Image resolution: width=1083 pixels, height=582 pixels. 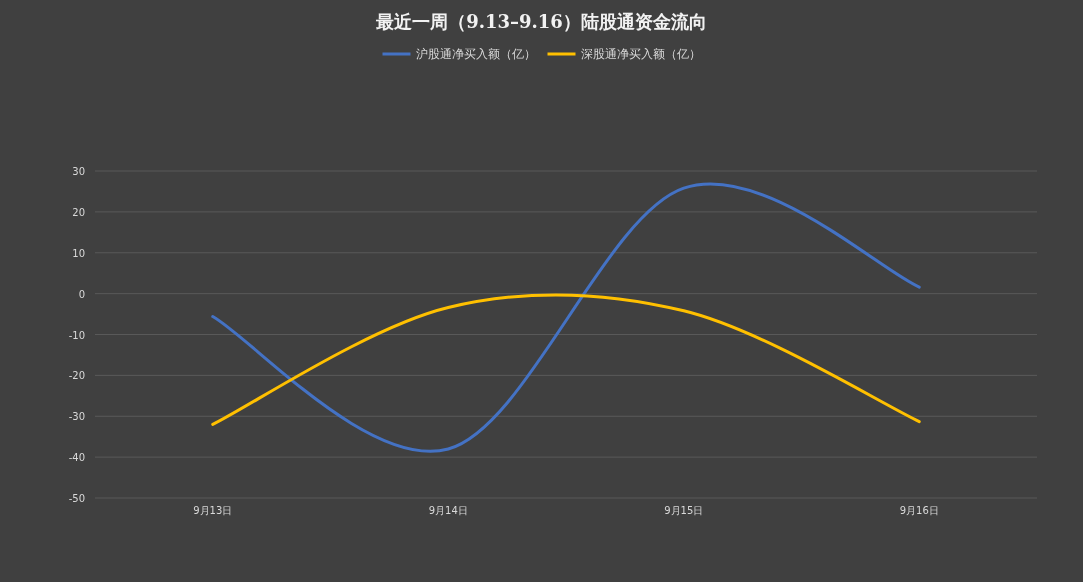 I want to click on y-tick-label: -20, so click(x=76, y=376).